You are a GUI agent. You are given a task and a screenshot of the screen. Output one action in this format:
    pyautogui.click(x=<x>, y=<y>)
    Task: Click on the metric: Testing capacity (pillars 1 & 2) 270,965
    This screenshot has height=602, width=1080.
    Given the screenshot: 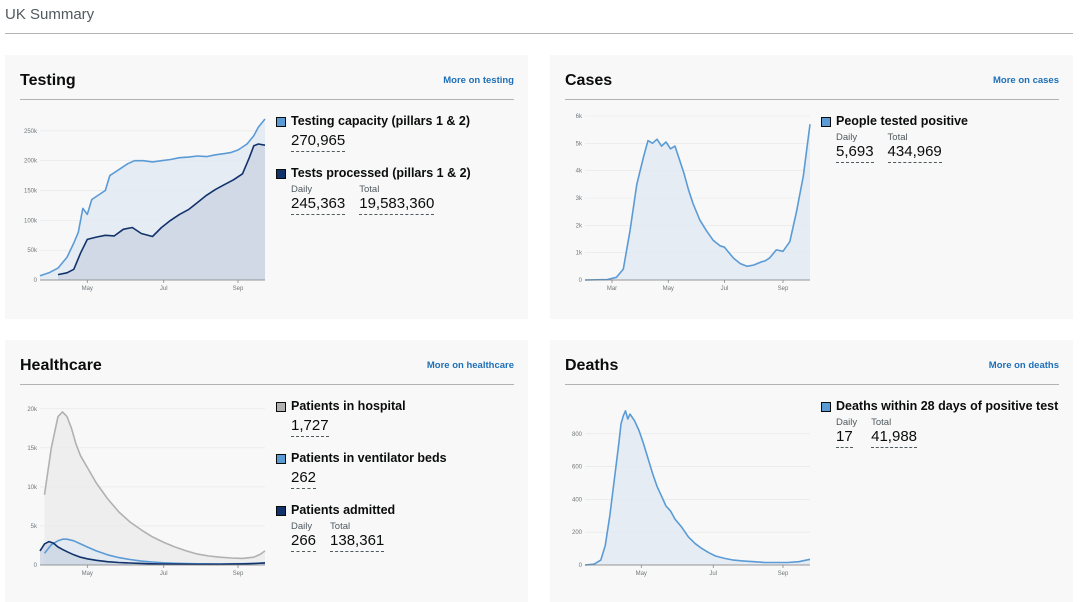 What is the action you would take?
    pyautogui.click(x=396, y=132)
    